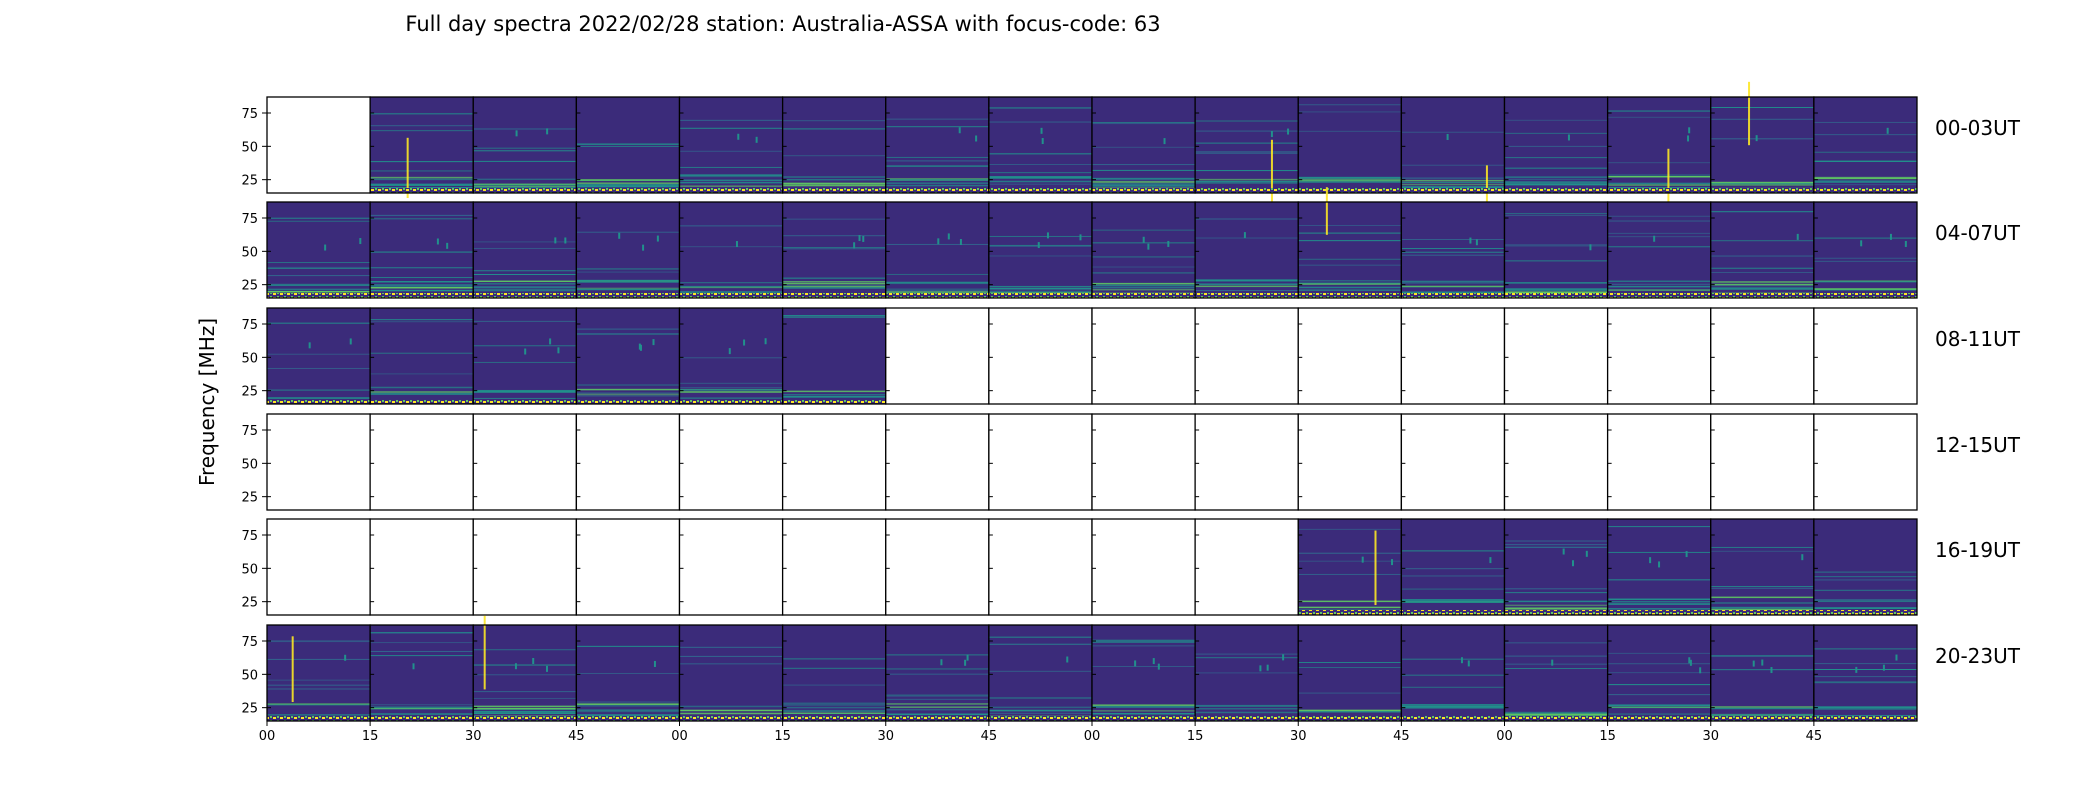 Image resolution: width=2100 pixels, height=800 pixels. I want to click on spectra-row: 25 50 75, so click(1079, 154).